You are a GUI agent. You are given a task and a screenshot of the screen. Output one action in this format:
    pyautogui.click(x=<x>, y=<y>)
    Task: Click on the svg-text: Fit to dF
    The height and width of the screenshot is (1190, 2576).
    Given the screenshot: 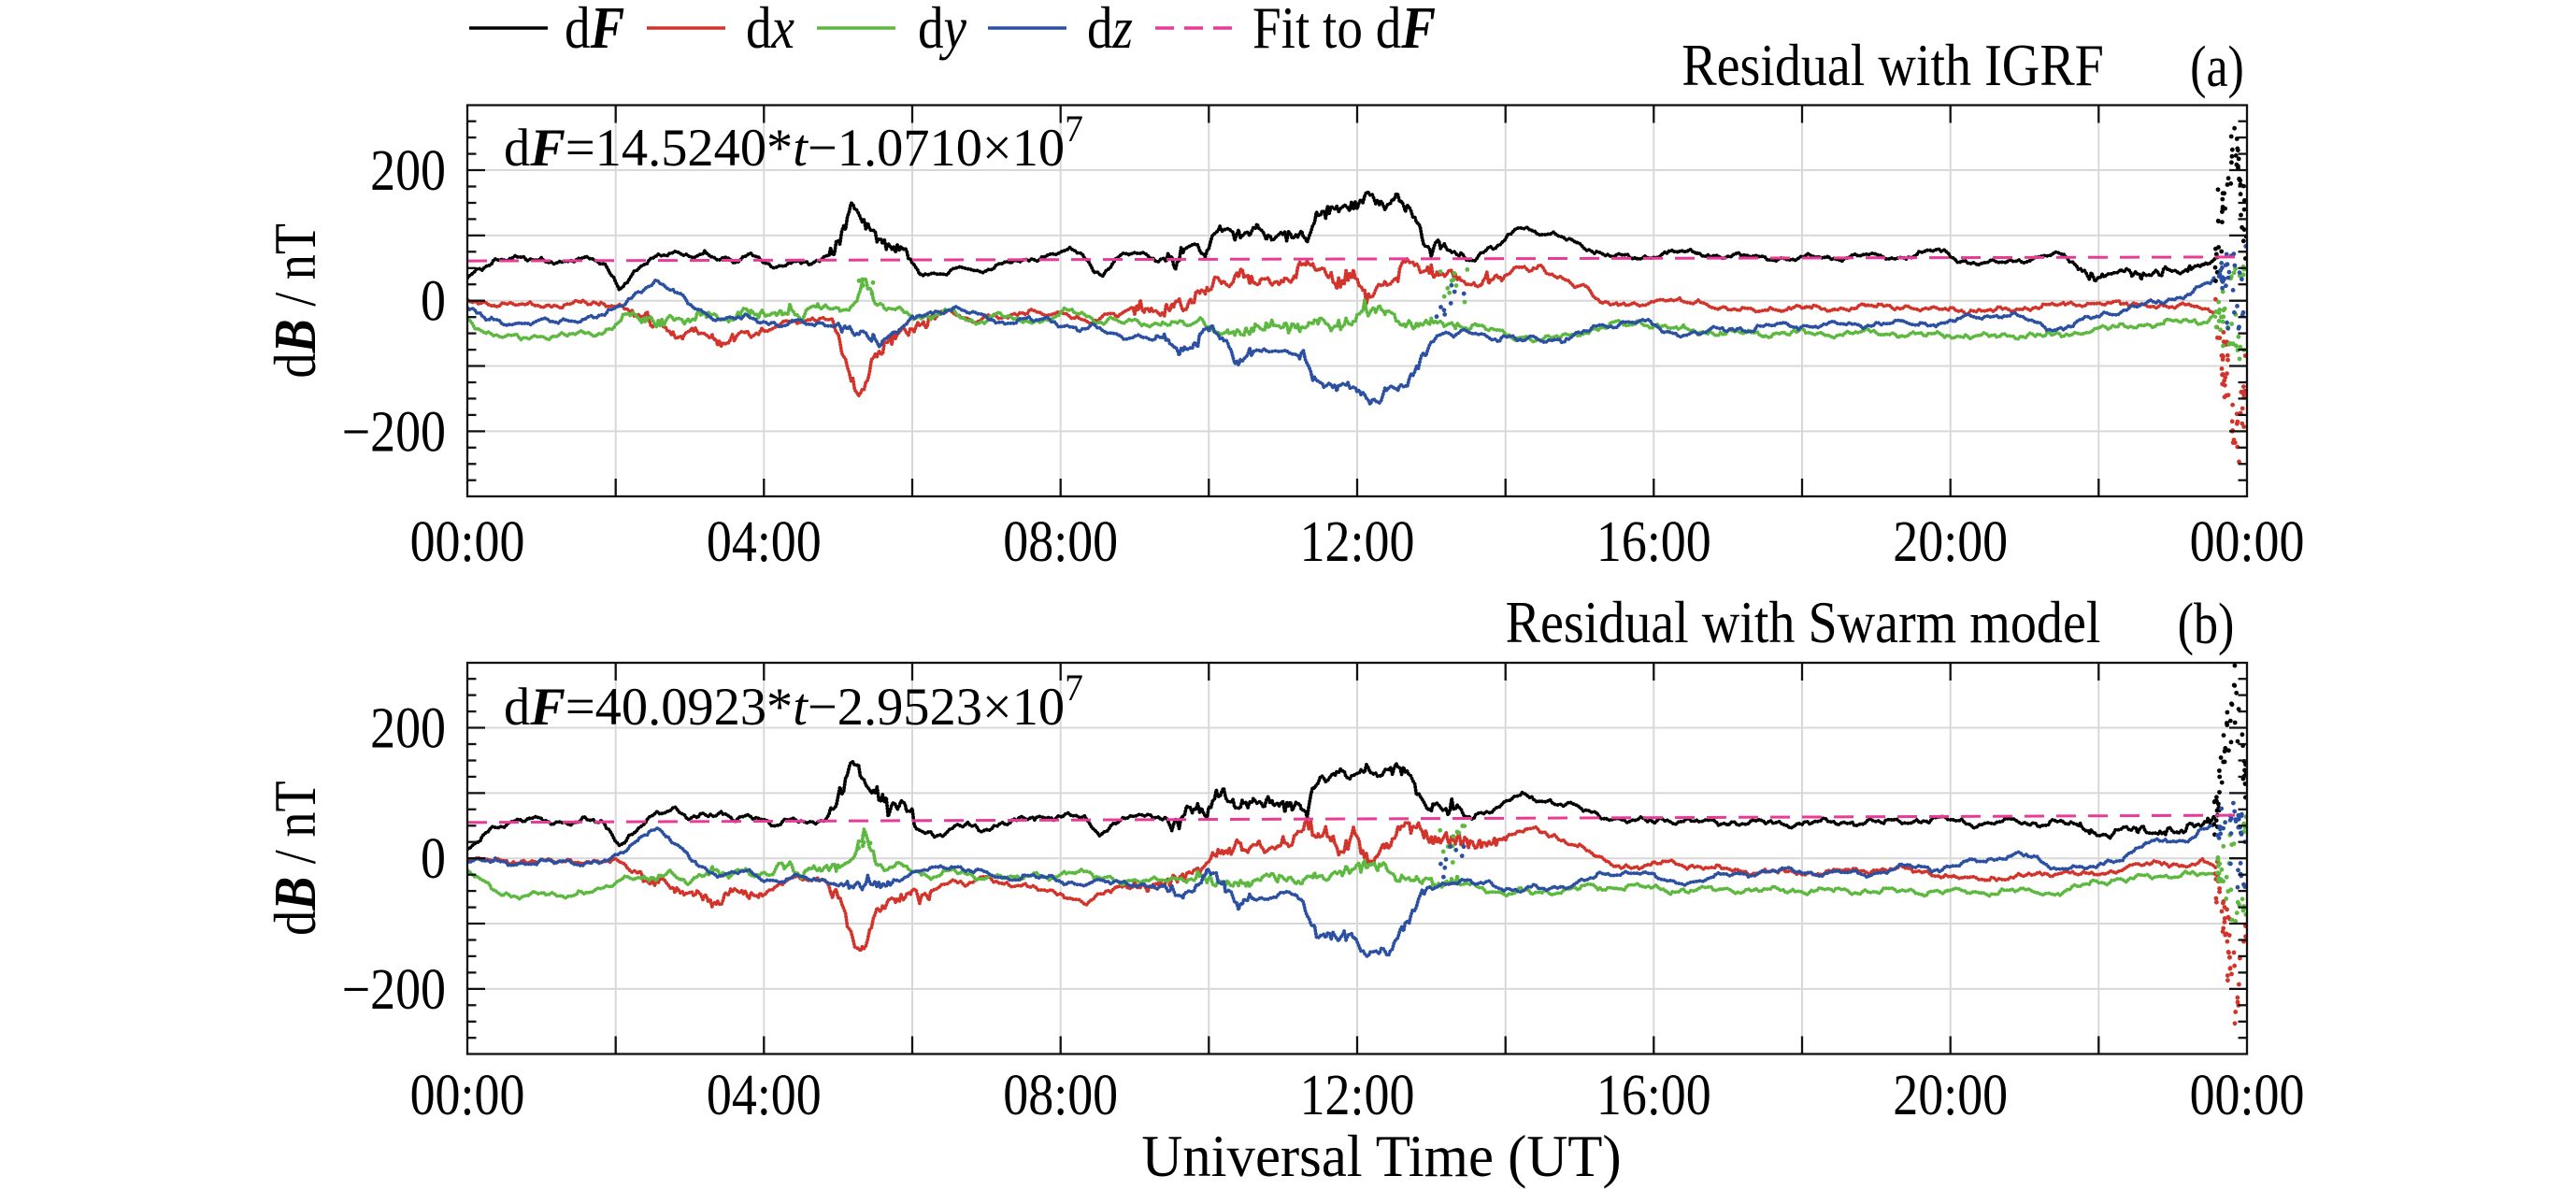 What is the action you would take?
    pyautogui.click(x=1344, y=30)
    